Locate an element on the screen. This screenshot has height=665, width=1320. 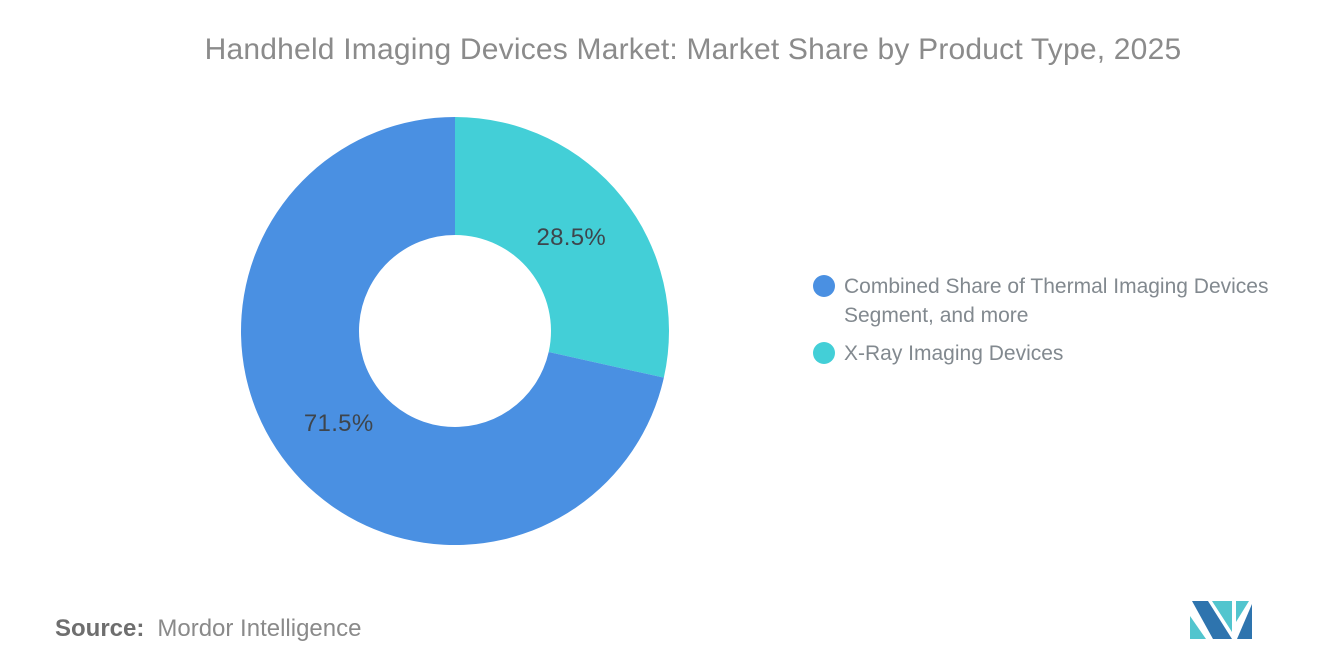
legend-swatch-thermal is located at coordinates (824, 286).